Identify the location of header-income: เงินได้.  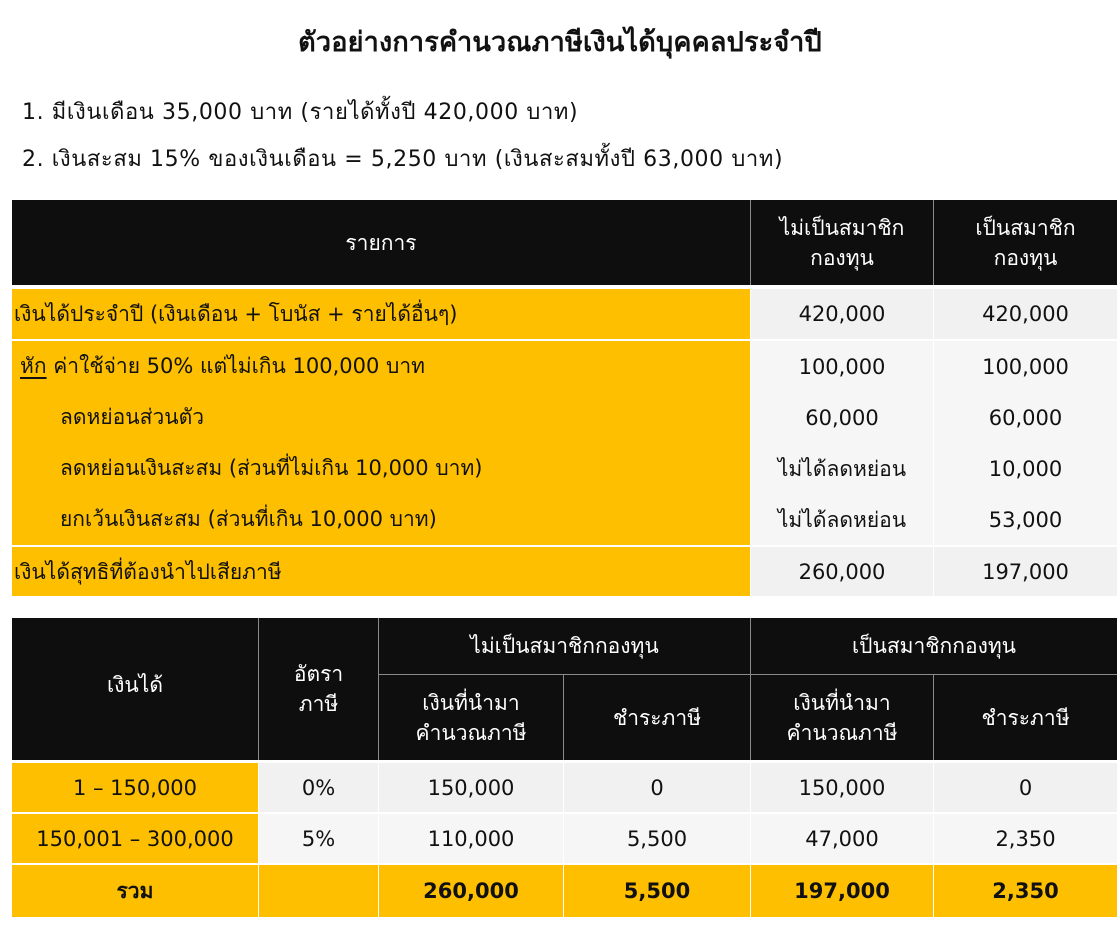
(135, 685).